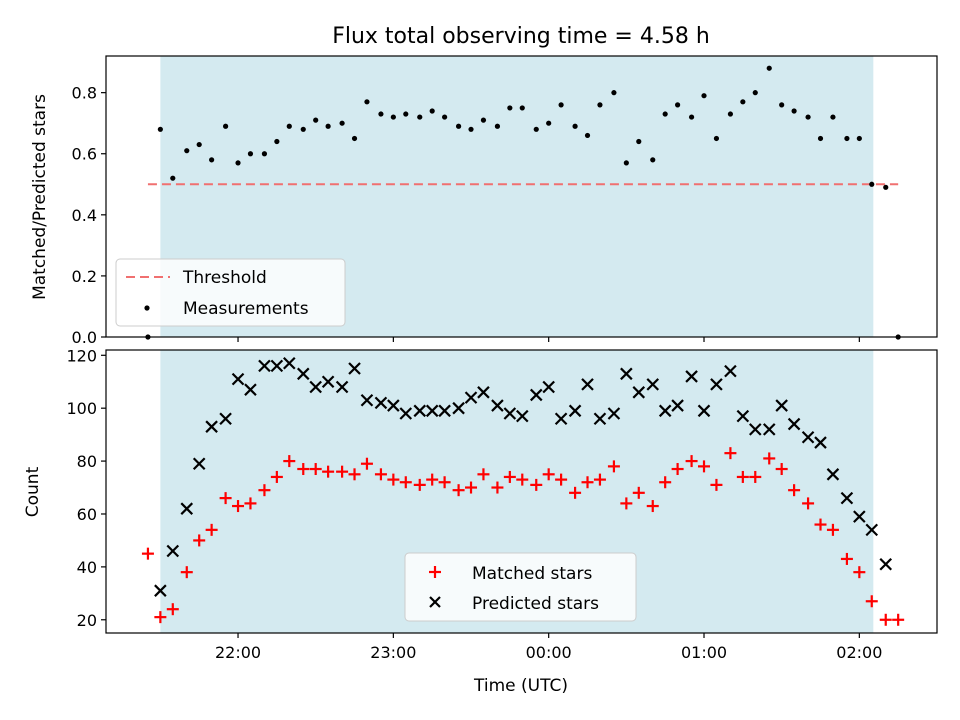  Describe the element at coordinates (84, 93) in the screenshot. I see `y-tick-label: 0.8` at that location.